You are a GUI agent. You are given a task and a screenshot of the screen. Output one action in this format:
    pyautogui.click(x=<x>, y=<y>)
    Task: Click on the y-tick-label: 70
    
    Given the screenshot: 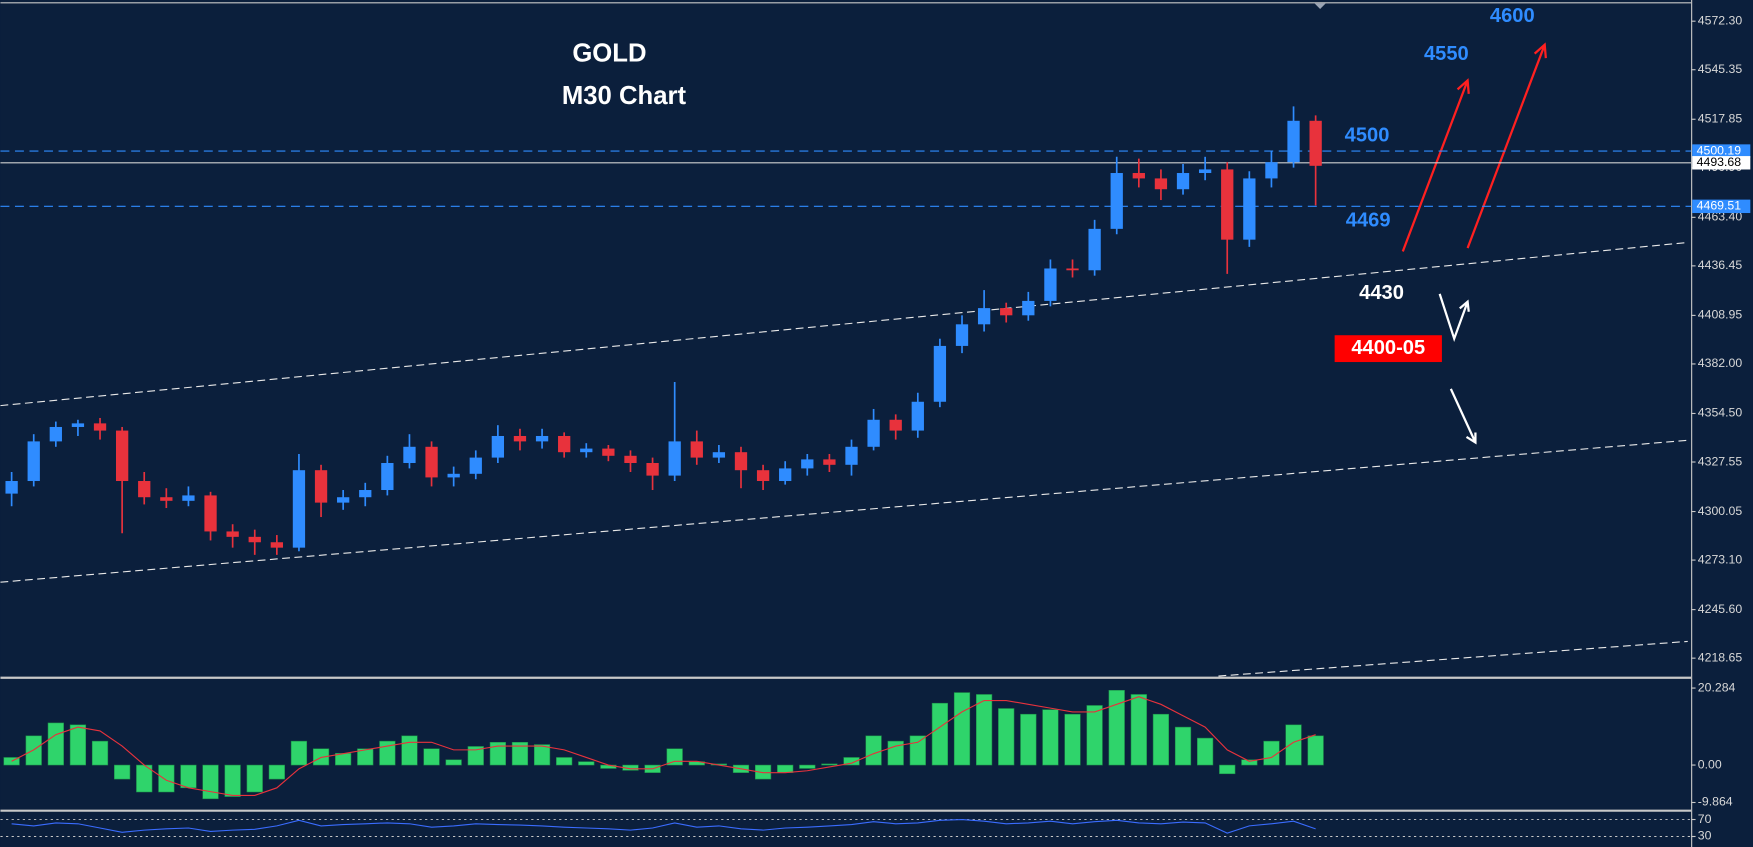 What is the action you would take?
    pyautogui.click(x=1705, y=819)
    